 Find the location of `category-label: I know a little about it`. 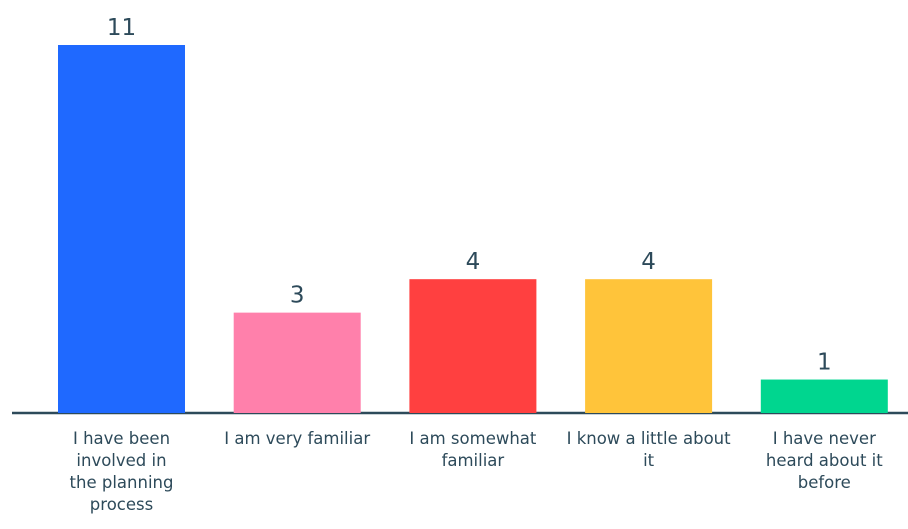

category-label: I know a little about it is located at coordinates (648, 449).